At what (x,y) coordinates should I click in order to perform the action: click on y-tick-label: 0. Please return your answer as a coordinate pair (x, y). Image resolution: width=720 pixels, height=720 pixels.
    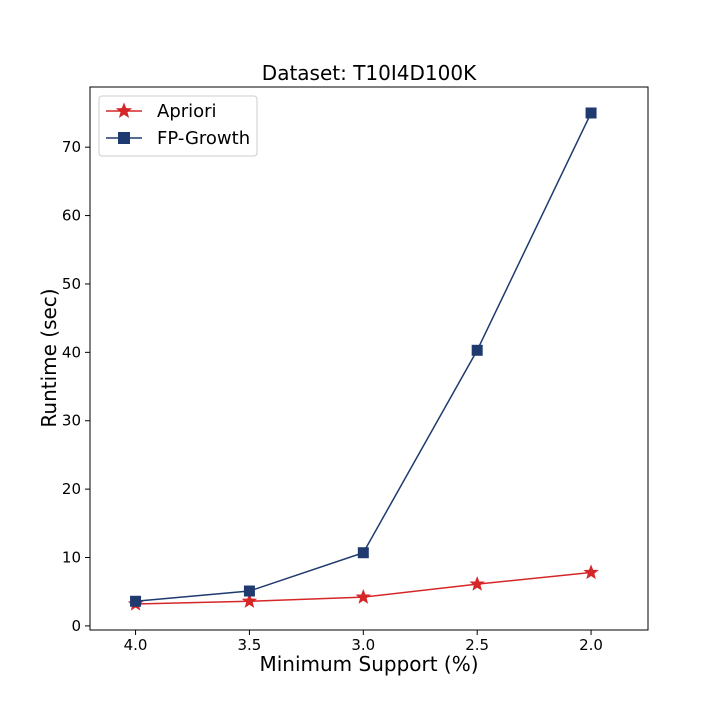
    Looking at the image, I should click on (76, 626).